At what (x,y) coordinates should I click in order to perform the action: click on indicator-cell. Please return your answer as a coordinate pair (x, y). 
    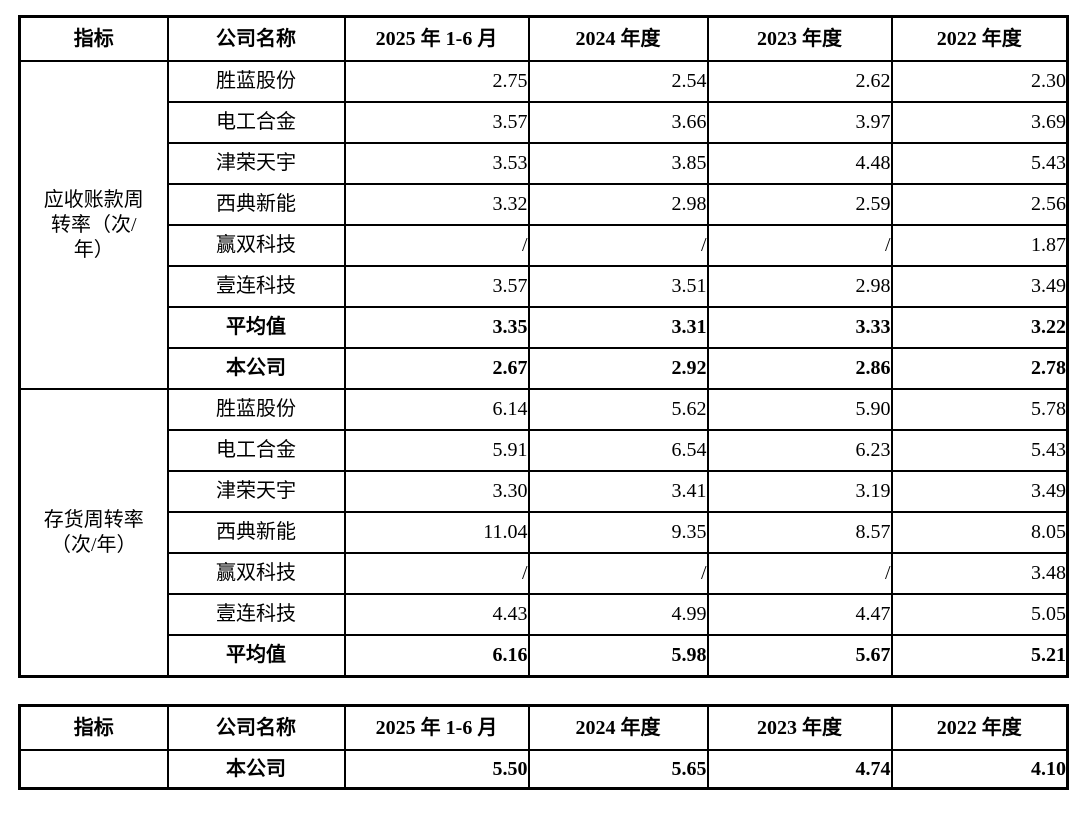
    Looking at the image, I should click on (93, 769).